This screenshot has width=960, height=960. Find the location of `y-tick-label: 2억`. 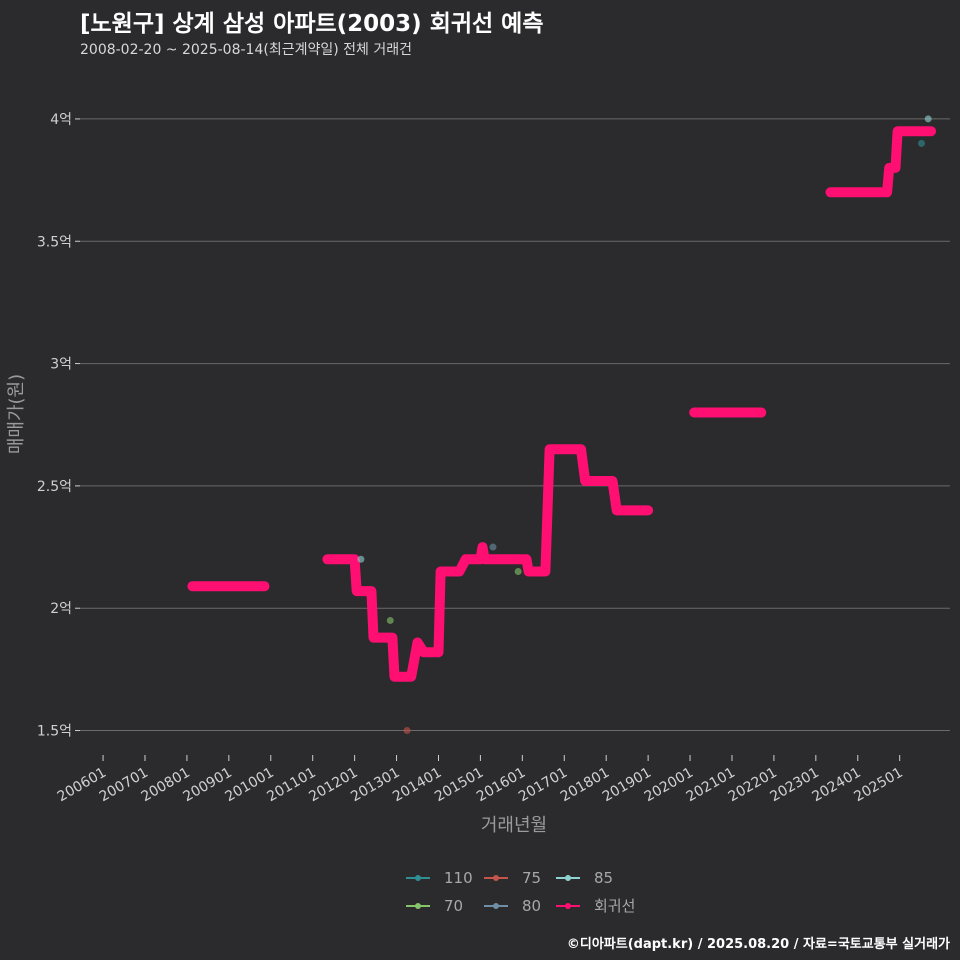

y-tick-label: 2억 is located at coordinates (61, 609).